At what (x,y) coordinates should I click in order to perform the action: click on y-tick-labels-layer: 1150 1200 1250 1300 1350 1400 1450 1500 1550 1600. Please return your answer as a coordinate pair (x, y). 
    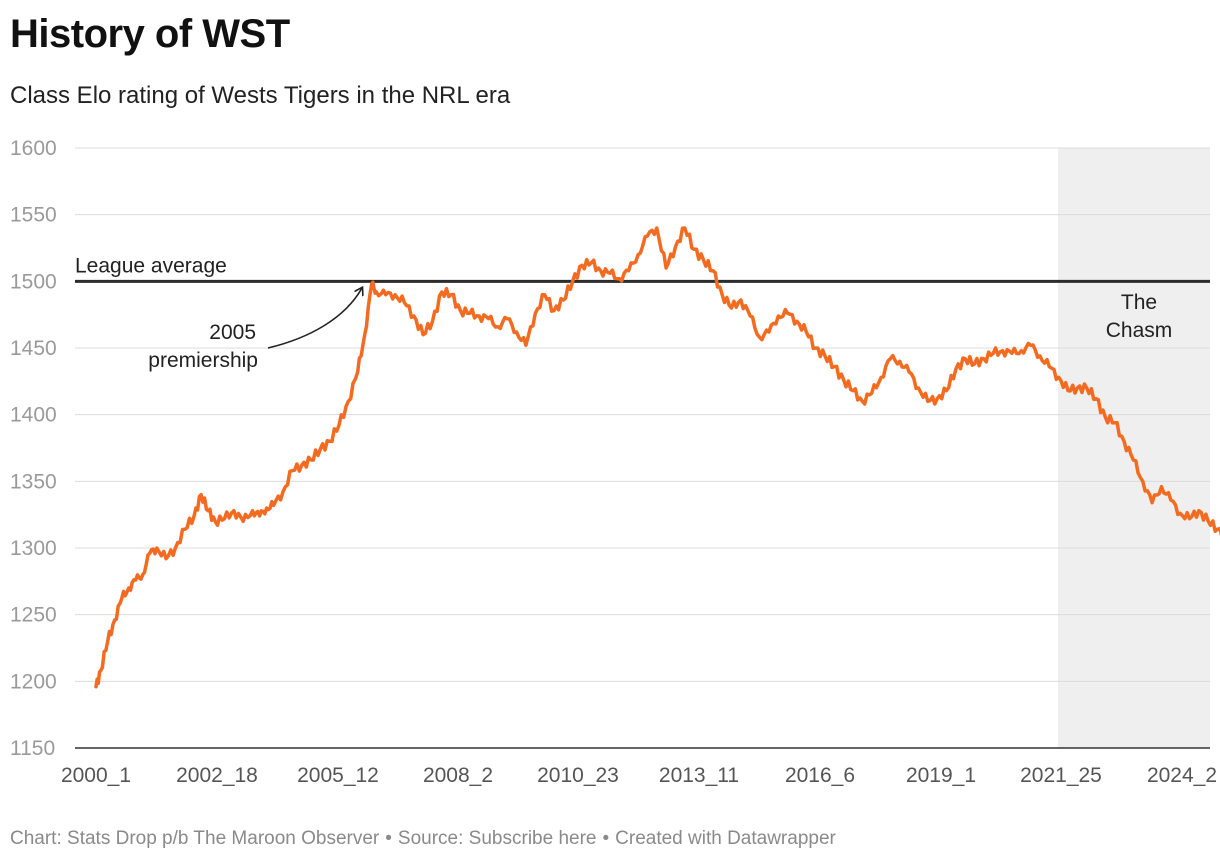
    Looking at the image, I should click on (33, 448).